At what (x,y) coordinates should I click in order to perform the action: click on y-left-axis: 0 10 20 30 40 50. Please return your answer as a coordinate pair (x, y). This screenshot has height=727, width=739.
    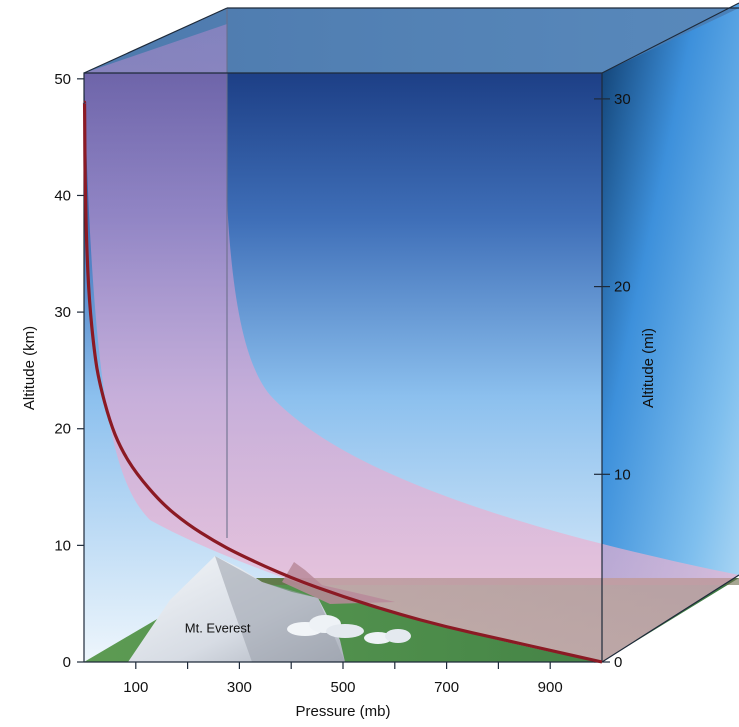
    Looking at the image, I should click on (69, 371).